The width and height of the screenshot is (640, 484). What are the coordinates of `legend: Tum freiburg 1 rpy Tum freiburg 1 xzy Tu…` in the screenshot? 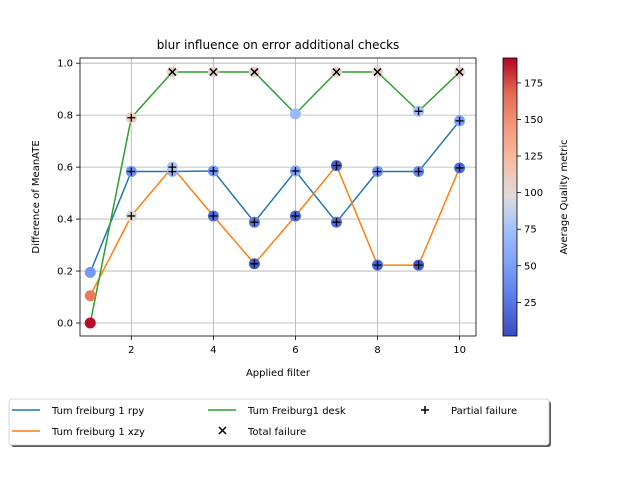 It's located at (279, 422).